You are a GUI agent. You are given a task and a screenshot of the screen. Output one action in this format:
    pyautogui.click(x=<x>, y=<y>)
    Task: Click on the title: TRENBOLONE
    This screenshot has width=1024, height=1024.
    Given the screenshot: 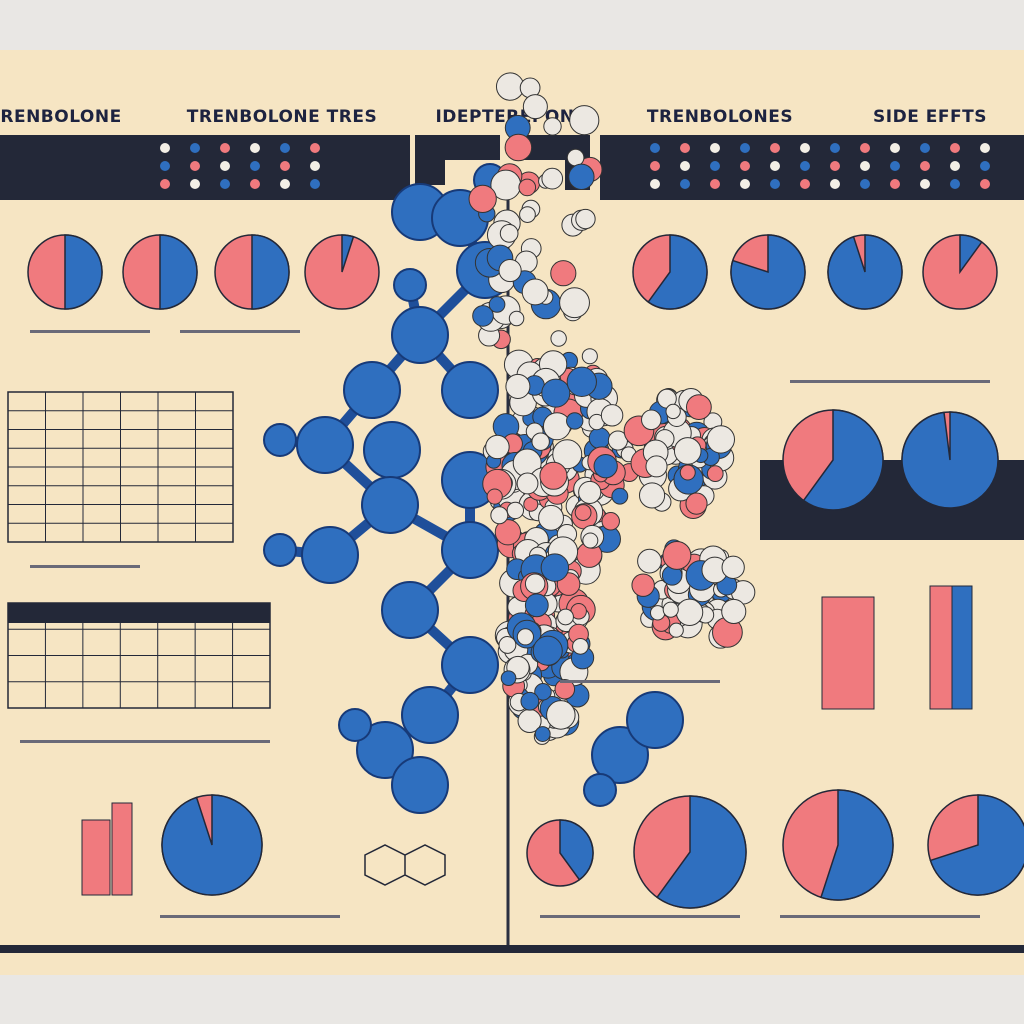 What is the action you would take?
    pyautogui.click(x=61, y=117)
    